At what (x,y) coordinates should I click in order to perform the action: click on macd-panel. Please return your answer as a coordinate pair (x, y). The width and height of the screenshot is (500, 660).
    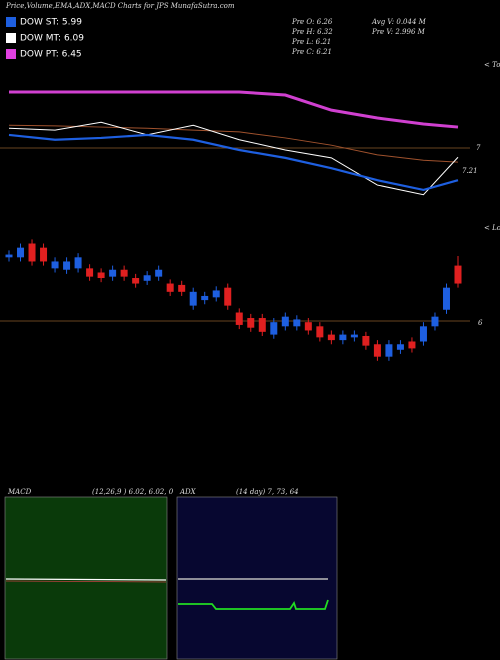
    Looking at the image, I should click on (86, 578).